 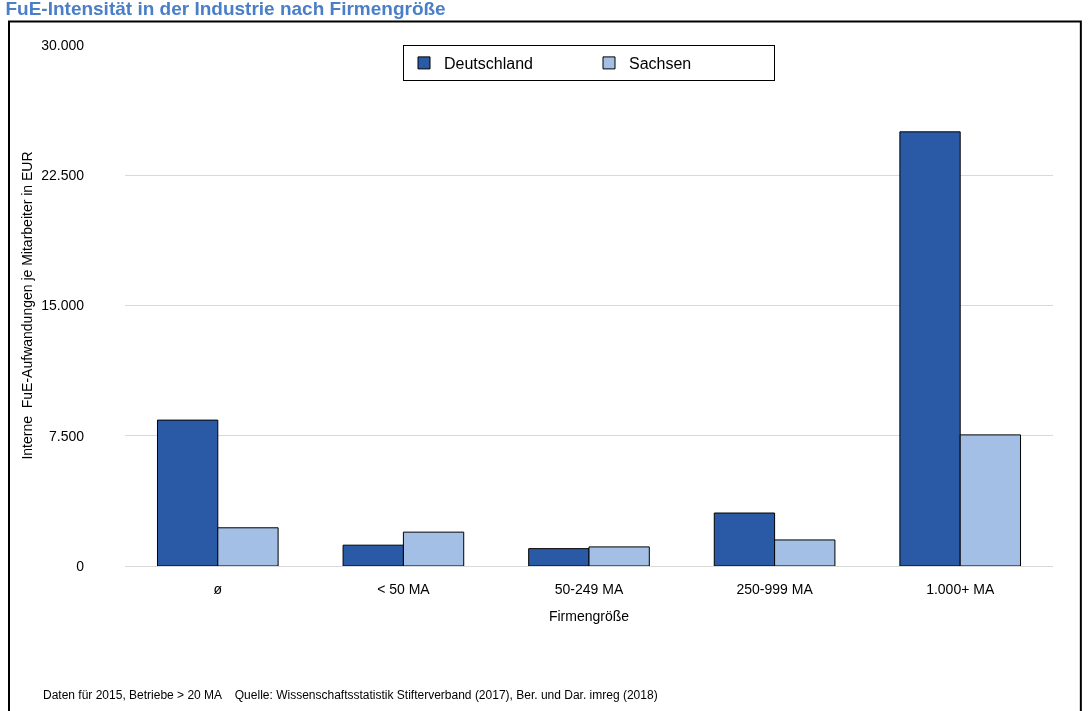 What do you see at coordinates (63, 175) in the screenshot?
I see `y-tick-label: 22.500` at bounding box center [63, 175].